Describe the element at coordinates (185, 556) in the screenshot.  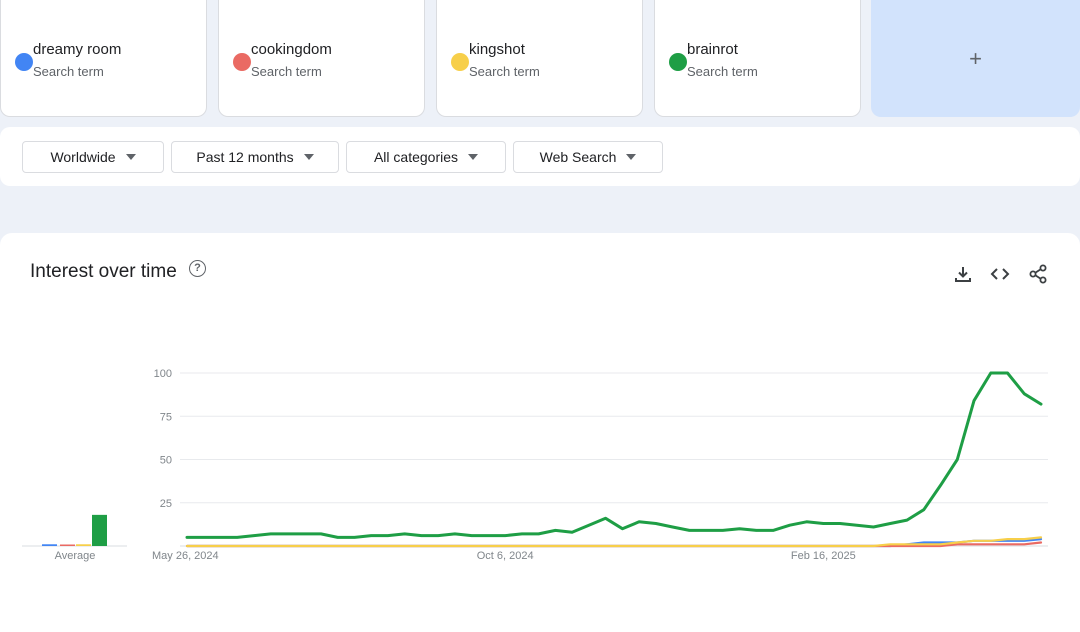
I see `x-tick-label: May 26, 2024` at that location.